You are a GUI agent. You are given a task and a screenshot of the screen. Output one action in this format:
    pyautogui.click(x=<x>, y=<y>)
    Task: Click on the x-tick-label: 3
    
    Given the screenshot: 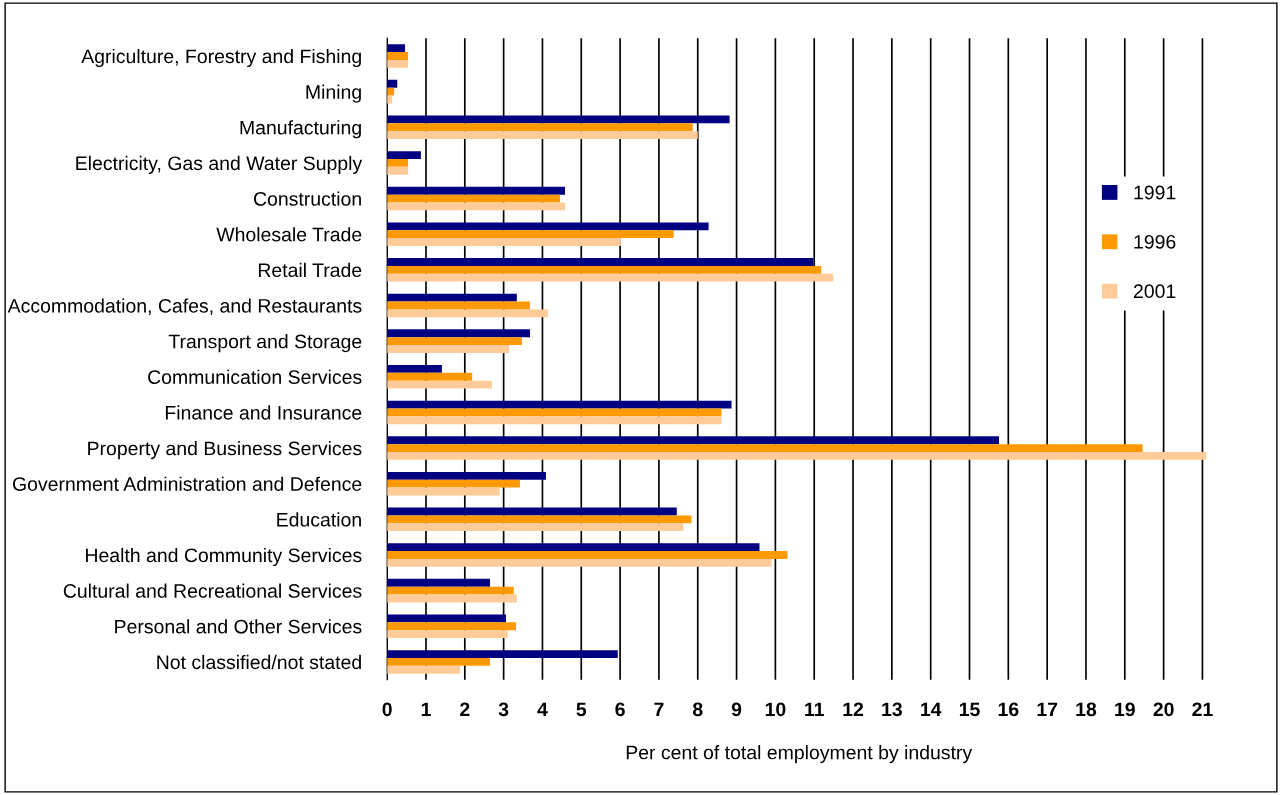 What is the action you would take?
    pyautogui.click(x=503, y=709)
    